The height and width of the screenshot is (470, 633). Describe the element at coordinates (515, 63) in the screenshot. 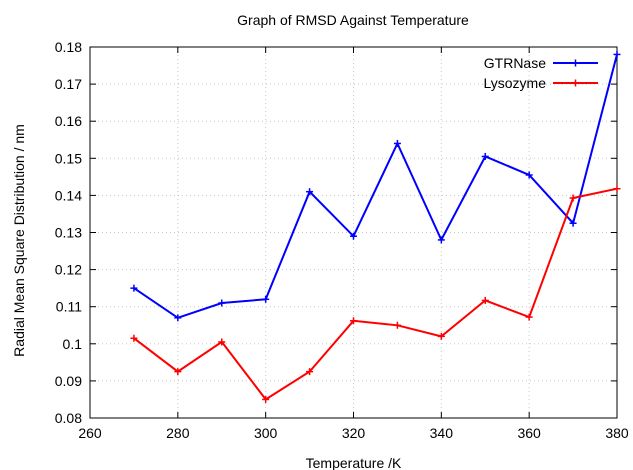

I see `legend-label-gtrnase: GTRNase` at that location.